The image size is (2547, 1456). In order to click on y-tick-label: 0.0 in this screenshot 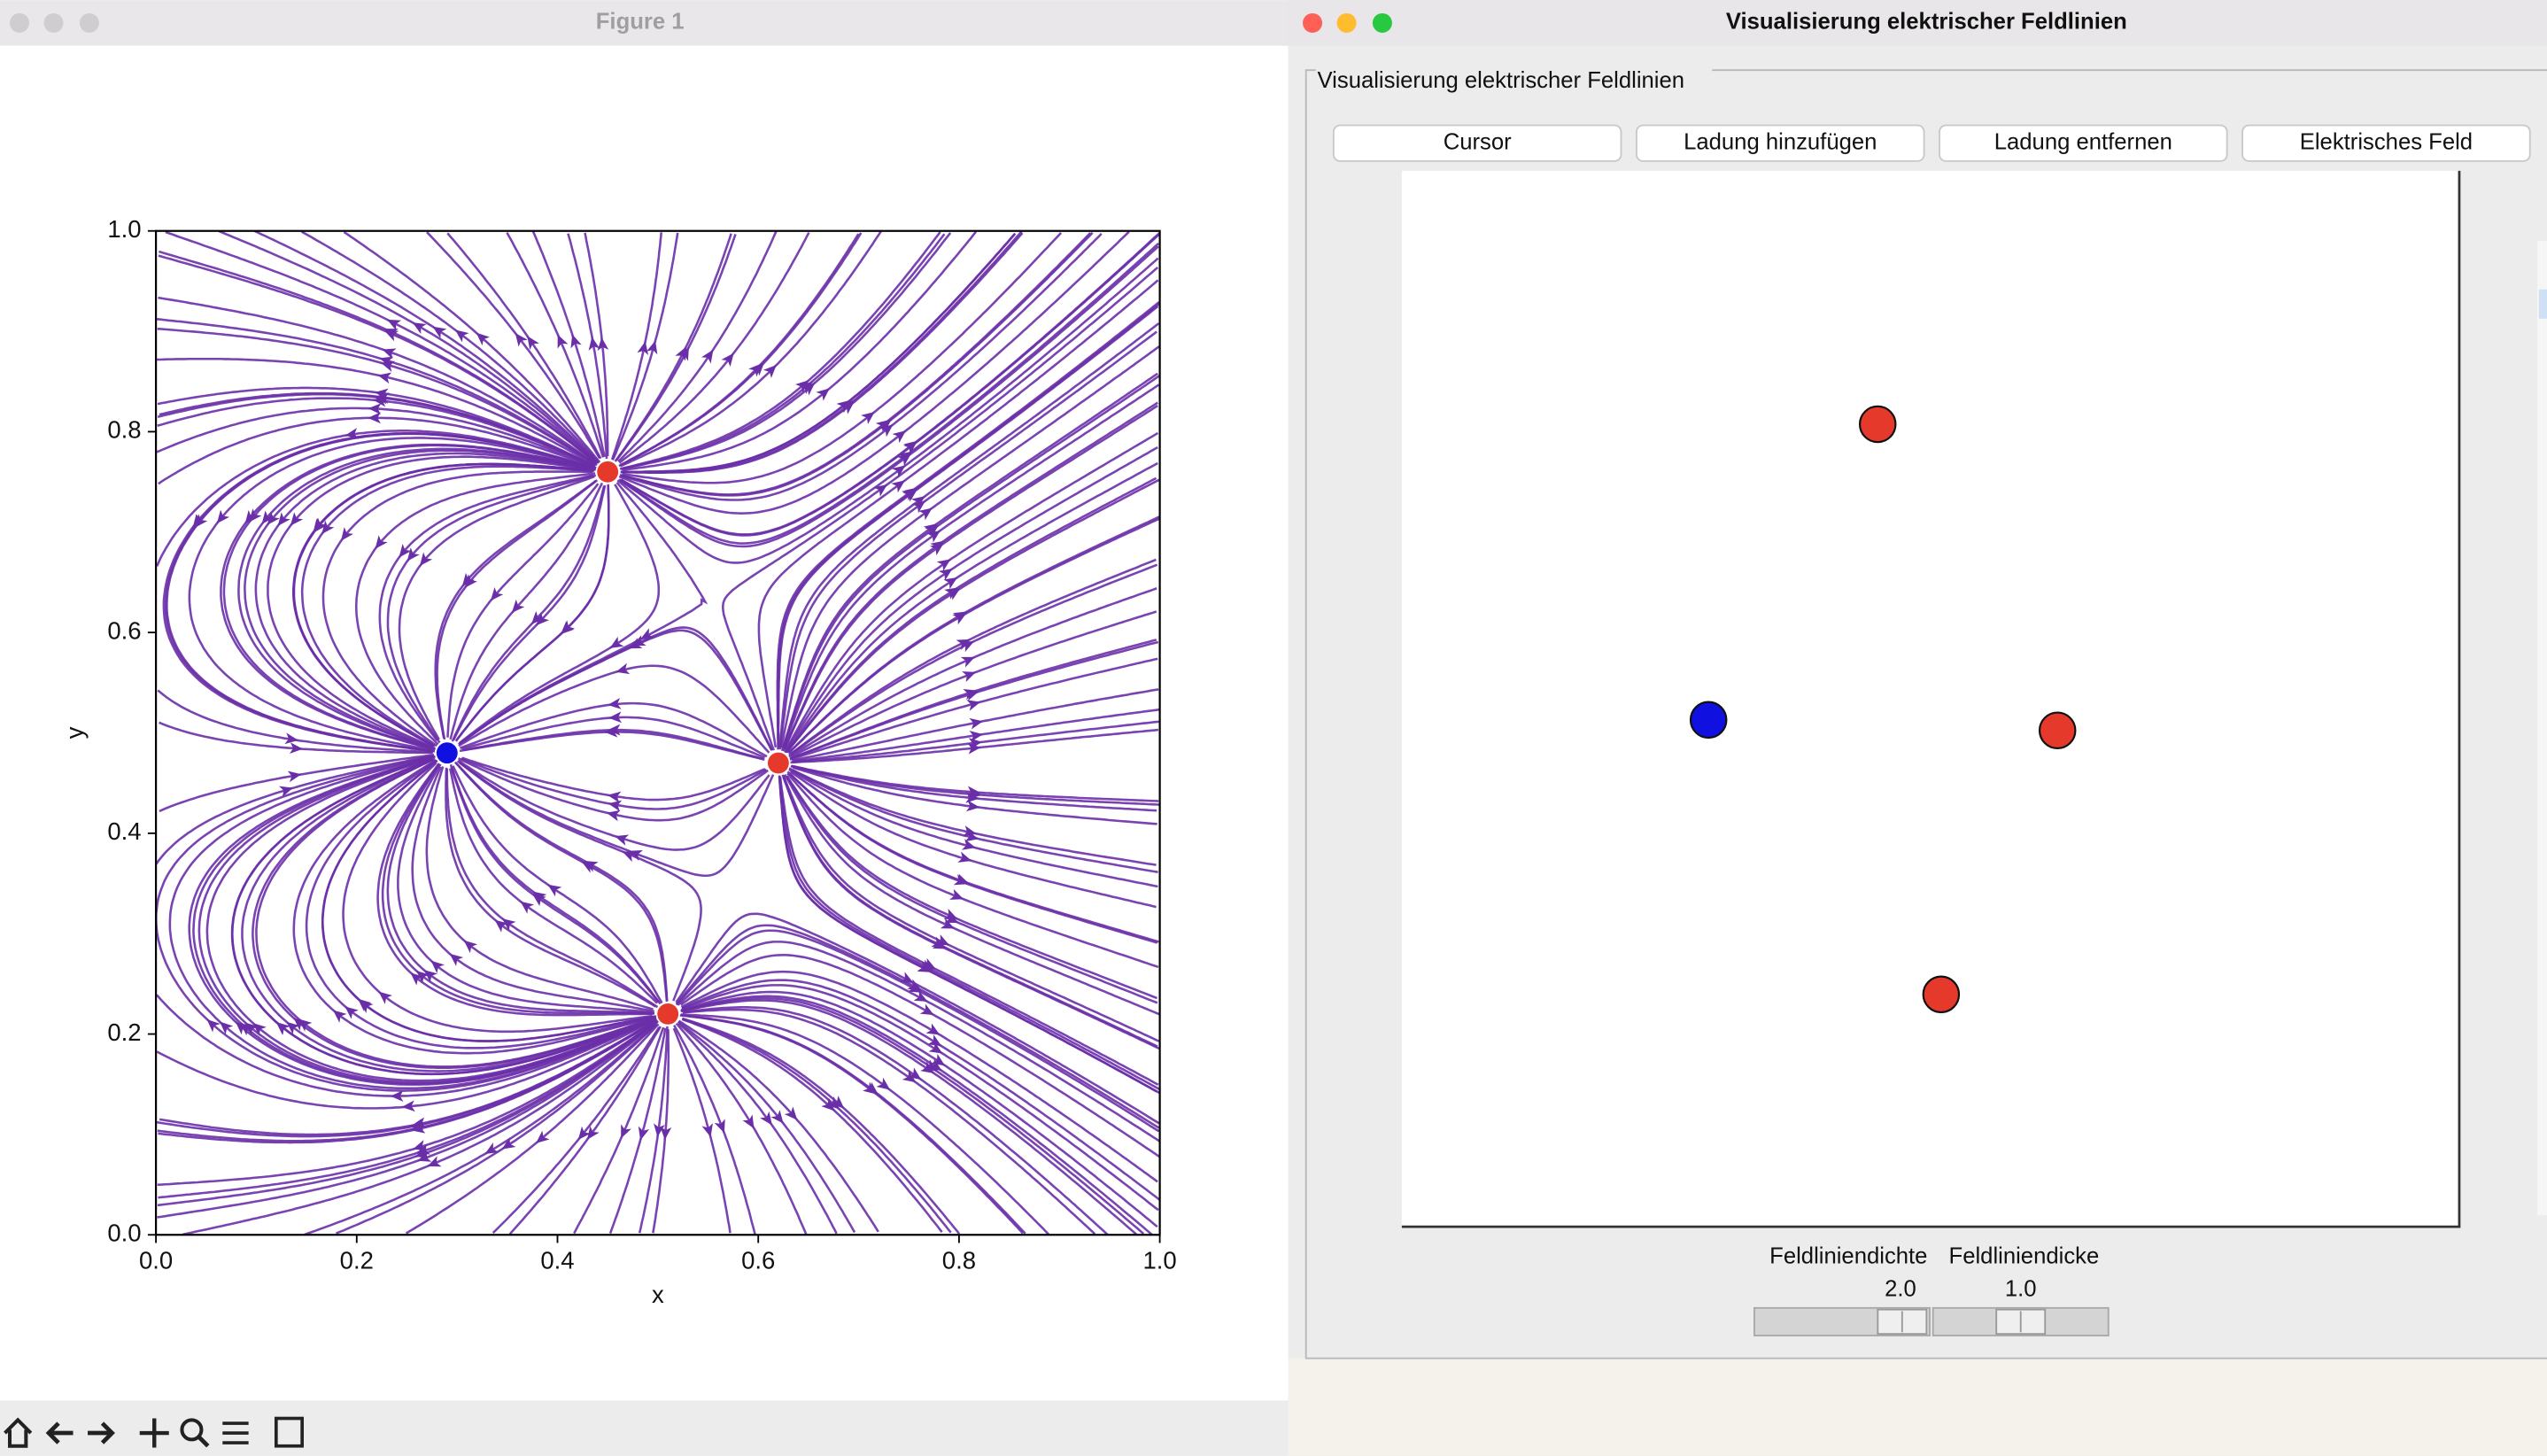, I will do `click(124, 1233)`.